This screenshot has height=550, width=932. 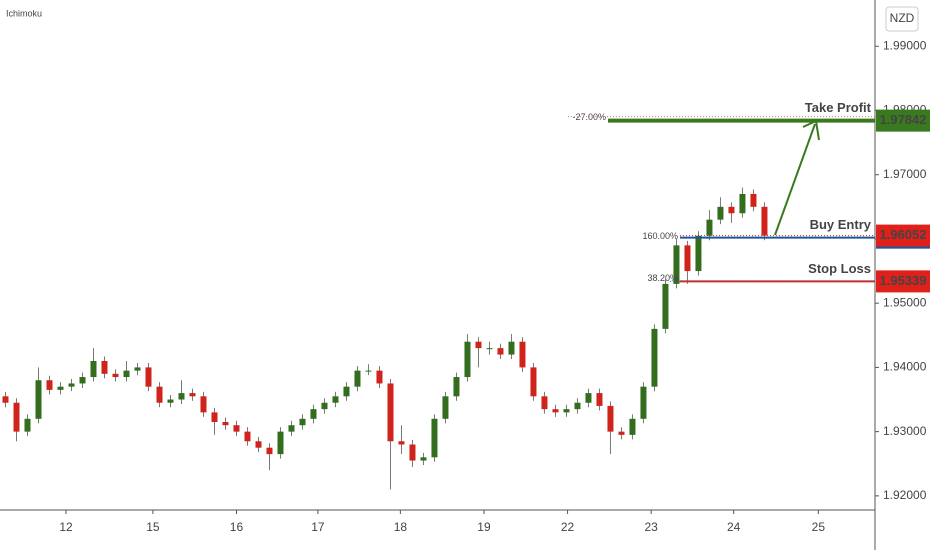 What do you see at coordinates (318, 527) in the screenshot?
I see `x-tick-label: 17` at bounding box center [318, 527].